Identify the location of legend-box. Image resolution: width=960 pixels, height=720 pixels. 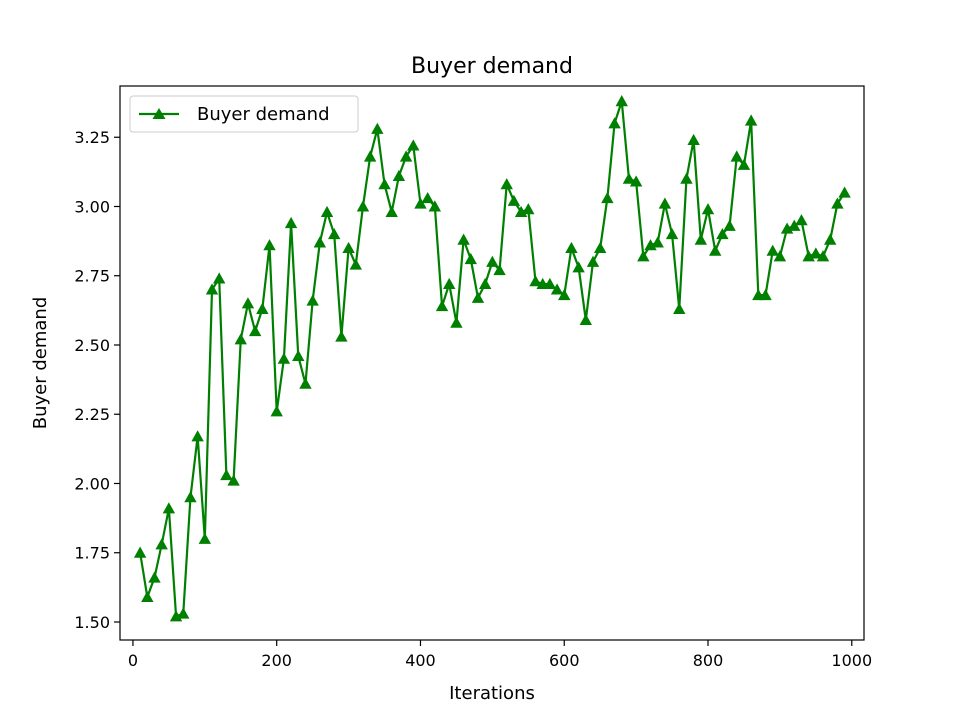
(244, 114).